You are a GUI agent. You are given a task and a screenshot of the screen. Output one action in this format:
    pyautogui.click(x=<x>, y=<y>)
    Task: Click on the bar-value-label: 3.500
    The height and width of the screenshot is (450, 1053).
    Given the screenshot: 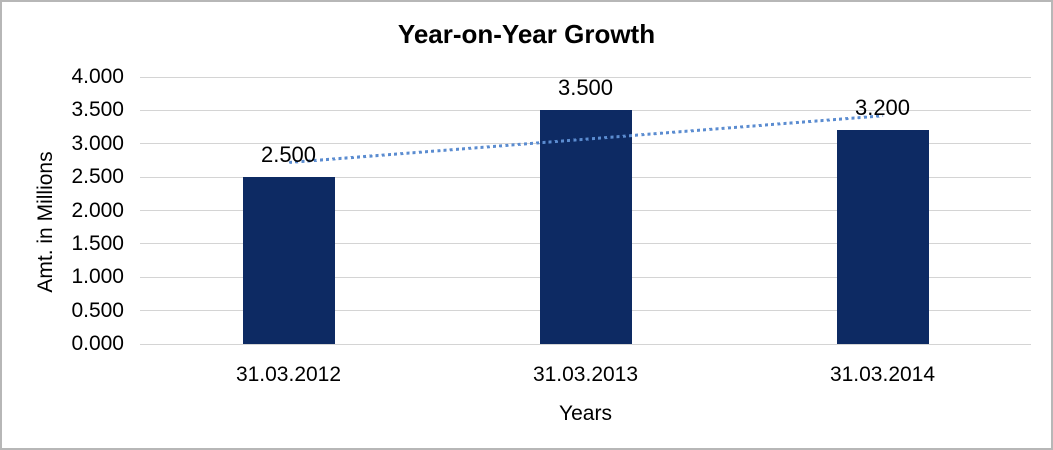 What is the action you would take?
    pyautogui.click(x=585, y=88)
    